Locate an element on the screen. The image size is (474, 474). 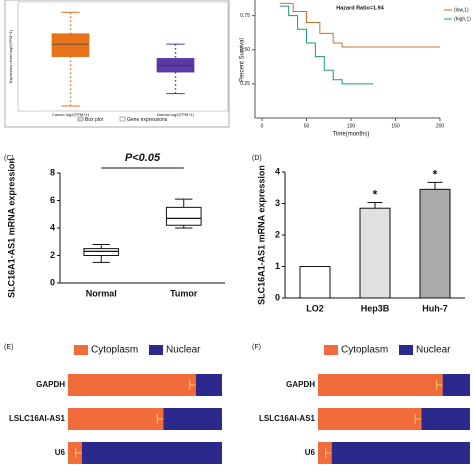
y-tick-label: 1 is located at coordinates (277, 266).